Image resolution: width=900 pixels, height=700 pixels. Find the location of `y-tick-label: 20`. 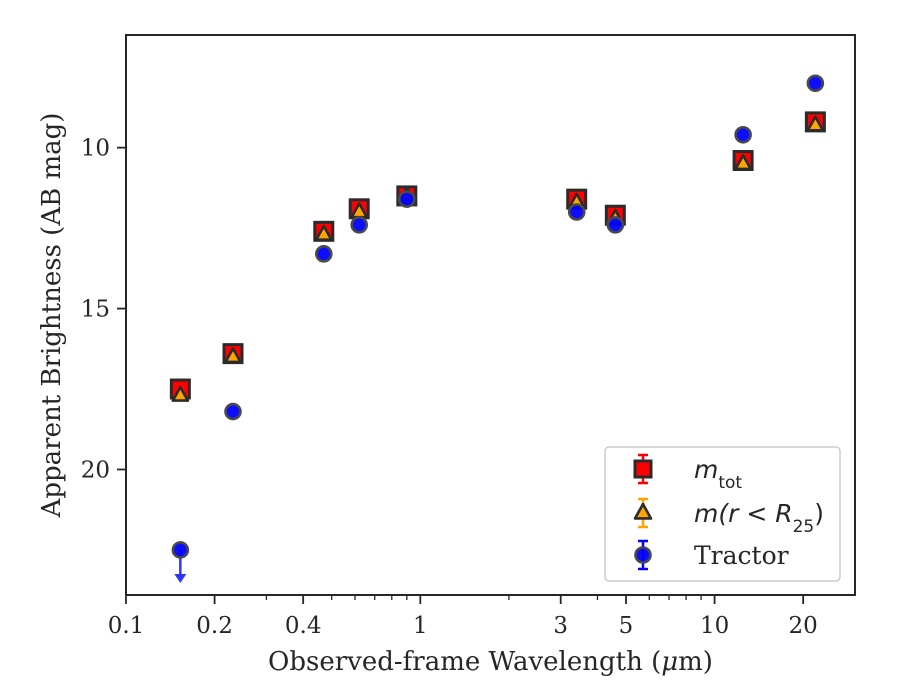

y-tick-label: 20 is located at coordinates (95, 470).